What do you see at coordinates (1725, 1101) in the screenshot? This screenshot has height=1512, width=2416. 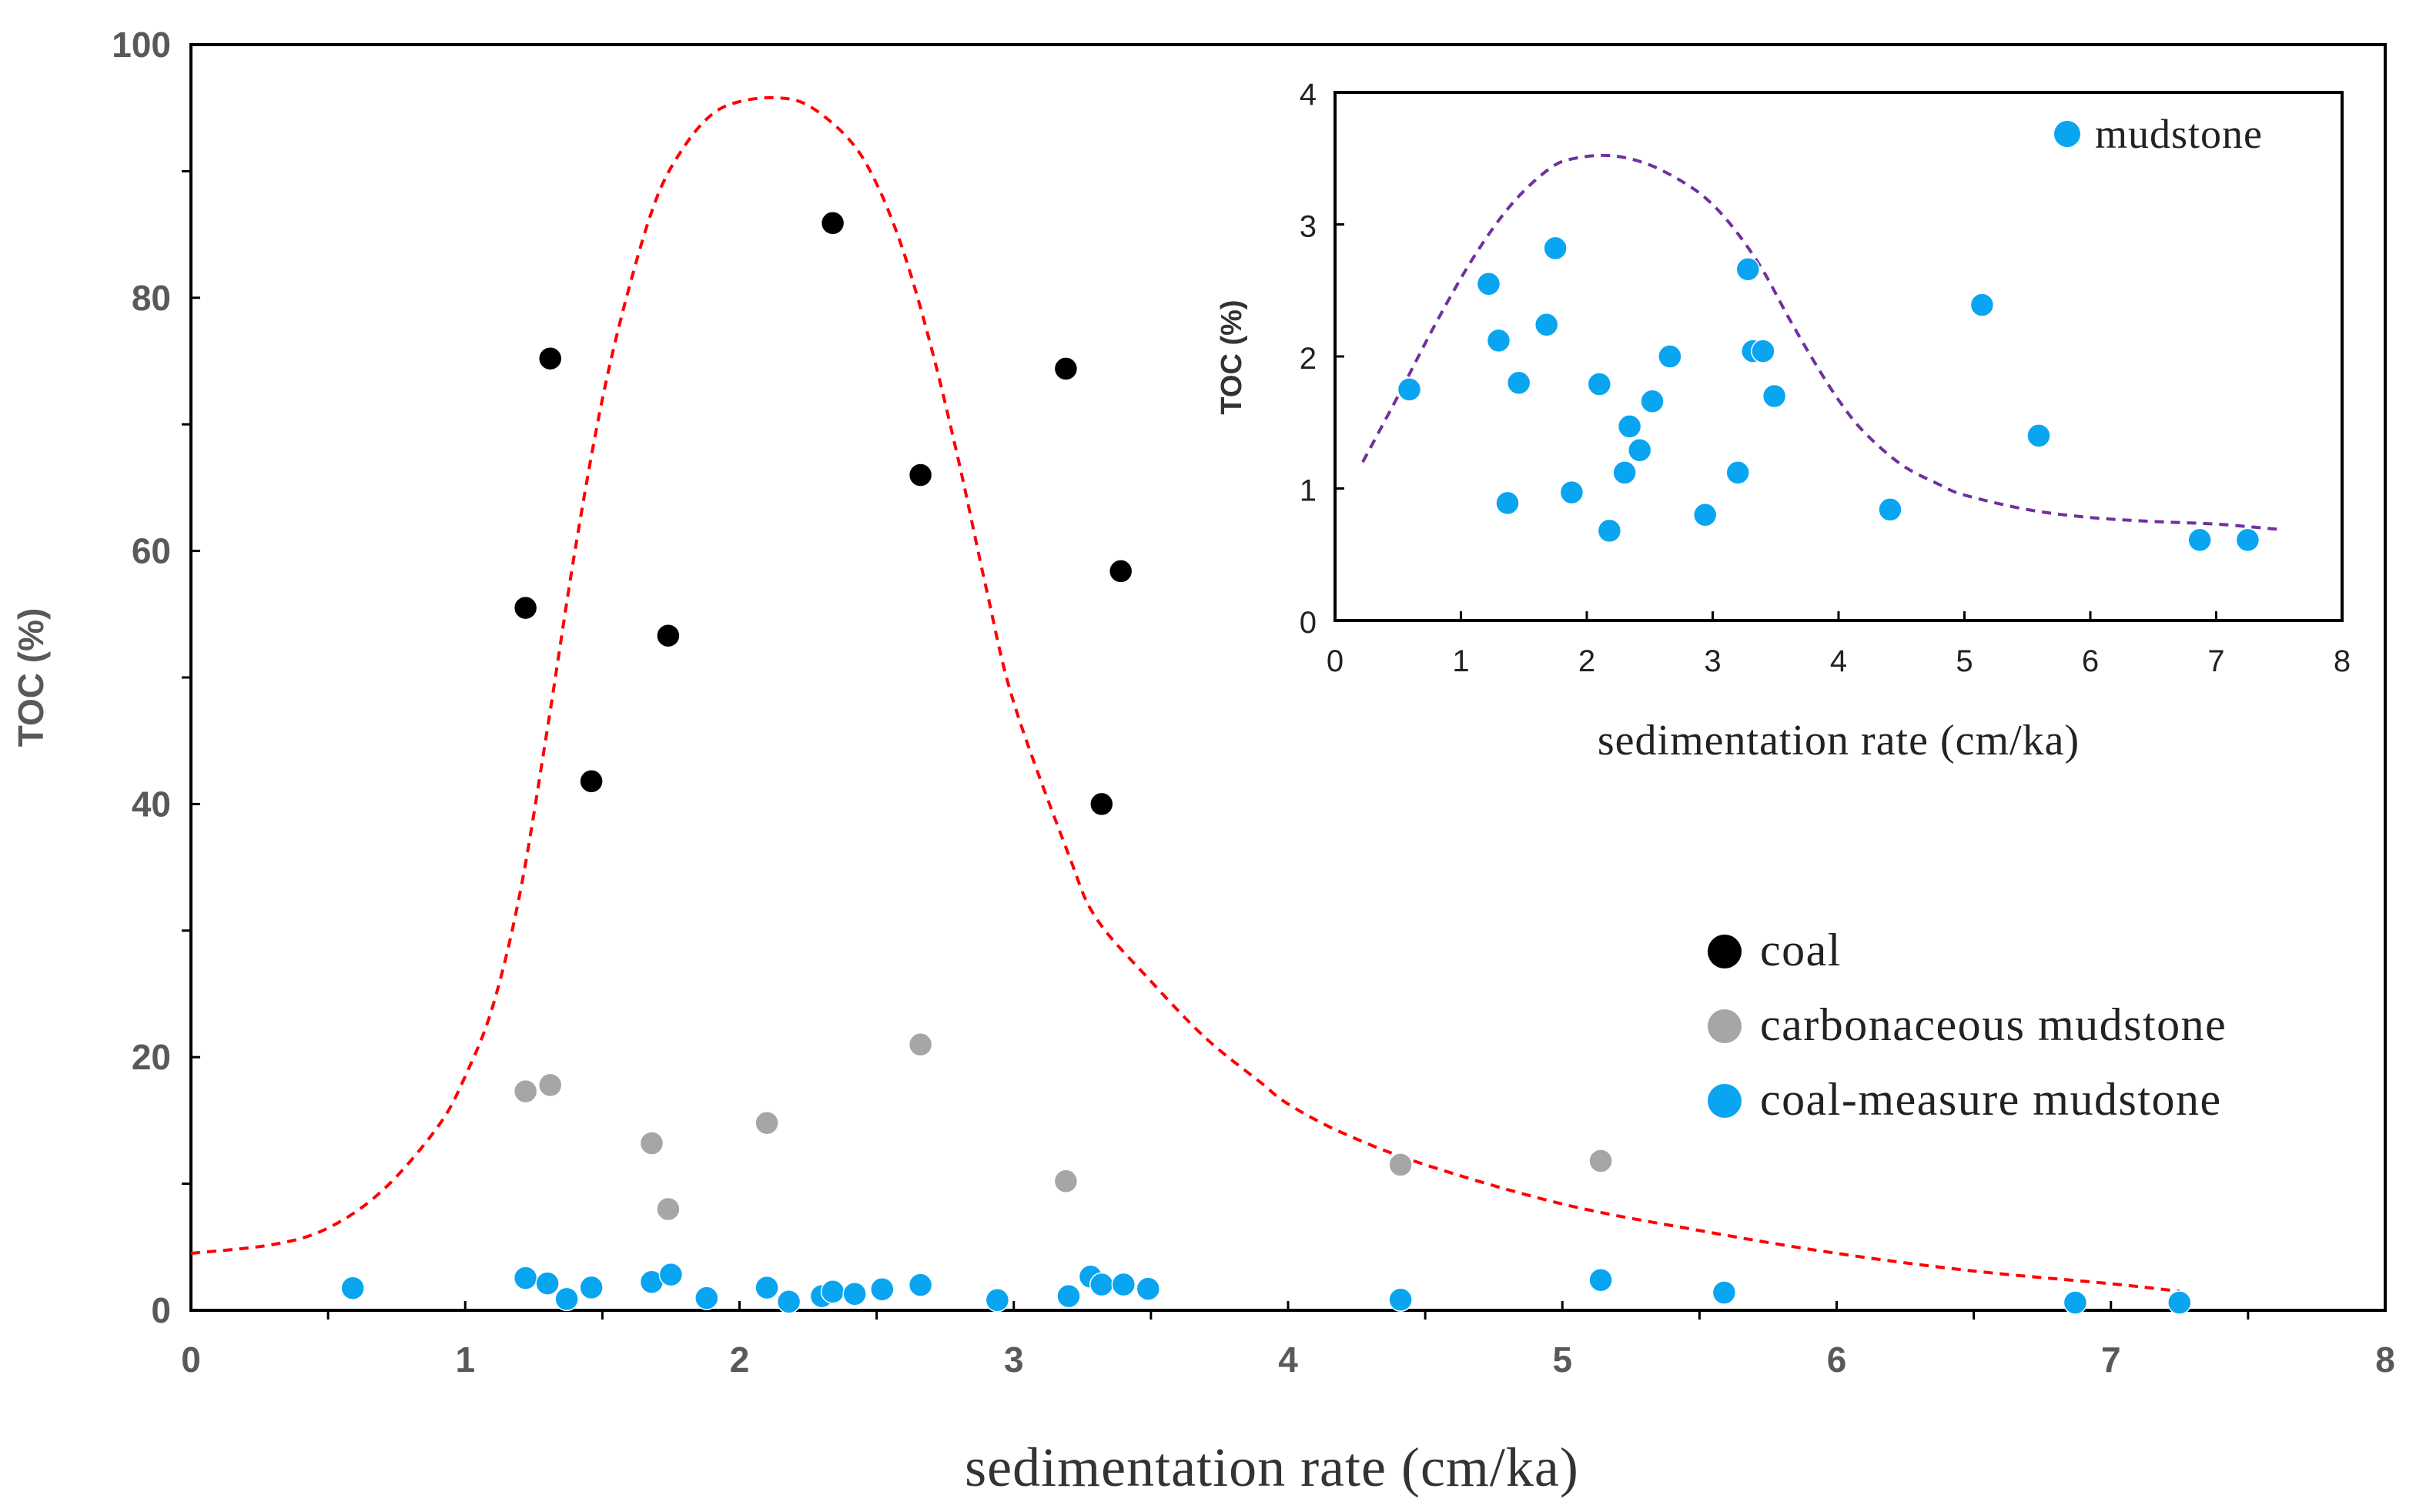 I see `legend-marker-coal-measure-mudstone` at bounding box center [1725, 1101].